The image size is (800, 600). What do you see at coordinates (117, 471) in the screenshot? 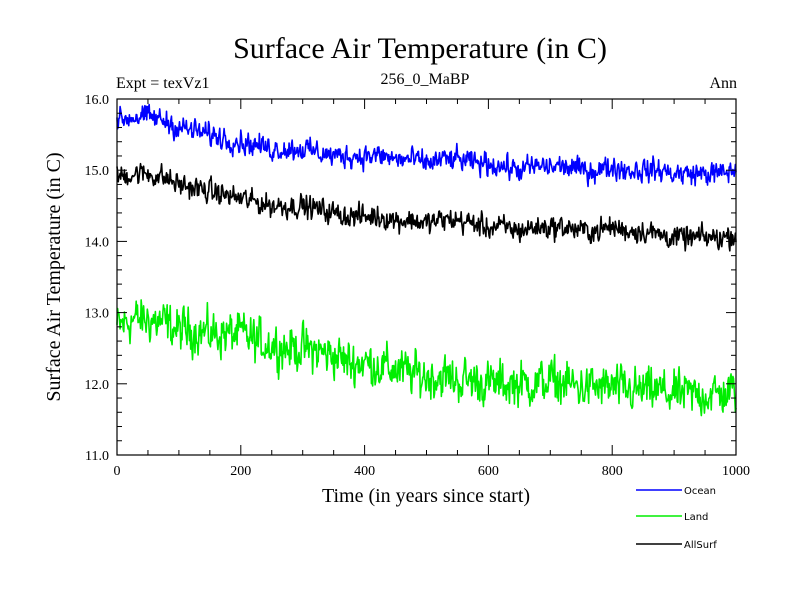
I see `x-tick-label: 0` at bounding box center [117, 471].